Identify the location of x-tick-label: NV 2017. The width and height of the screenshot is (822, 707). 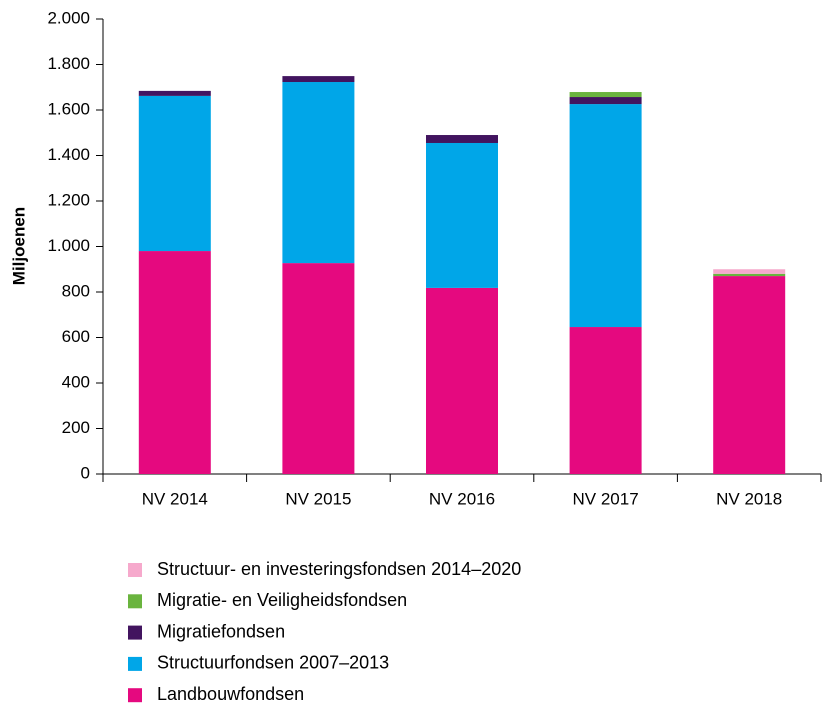
(606, 498).